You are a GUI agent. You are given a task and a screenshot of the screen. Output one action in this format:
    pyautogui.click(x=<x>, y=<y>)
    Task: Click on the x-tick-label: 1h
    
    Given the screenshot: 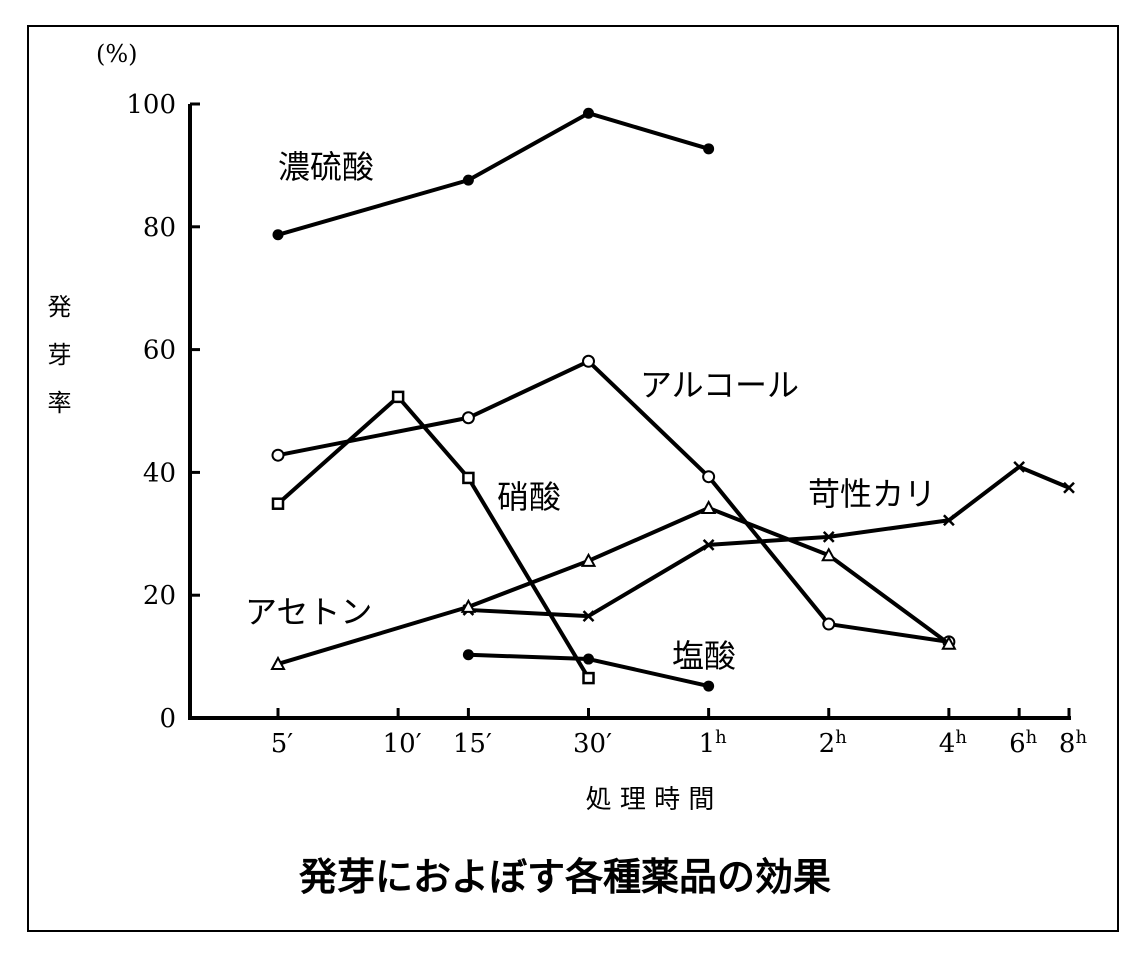 What is the action you would take?
    pyautogui.click(x=713, y=743)
    